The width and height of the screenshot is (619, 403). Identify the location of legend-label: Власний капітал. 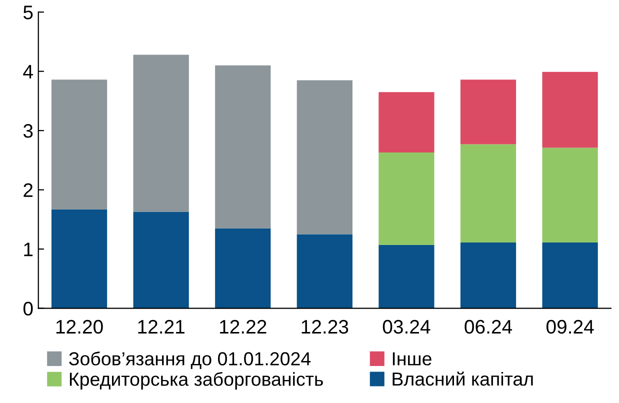
(462, 379).